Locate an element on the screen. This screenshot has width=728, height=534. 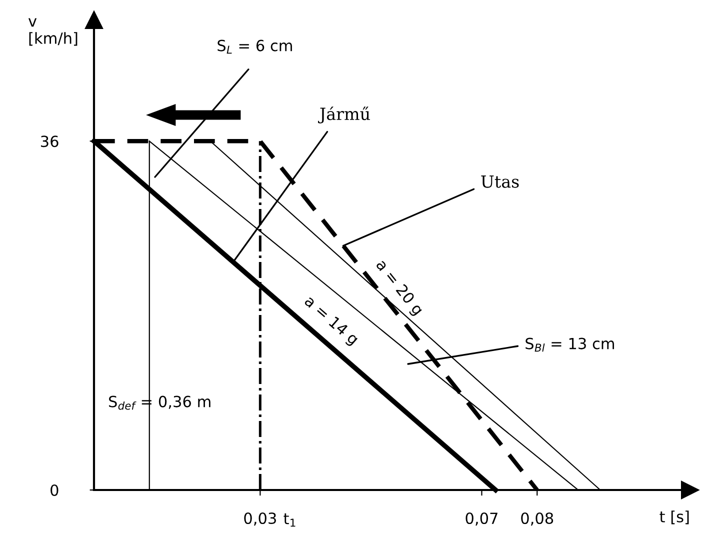
y-axis-title: v [km/h] is located at coordinates (53, 32).